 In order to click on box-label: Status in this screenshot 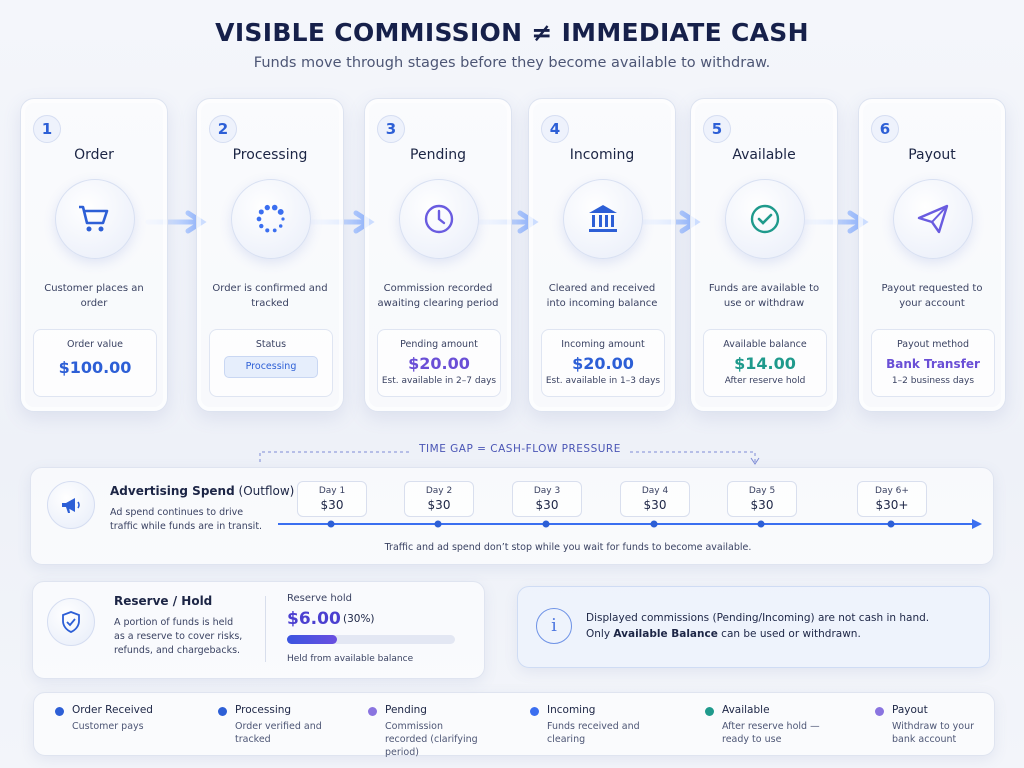, I will do `click(271, 344)`.